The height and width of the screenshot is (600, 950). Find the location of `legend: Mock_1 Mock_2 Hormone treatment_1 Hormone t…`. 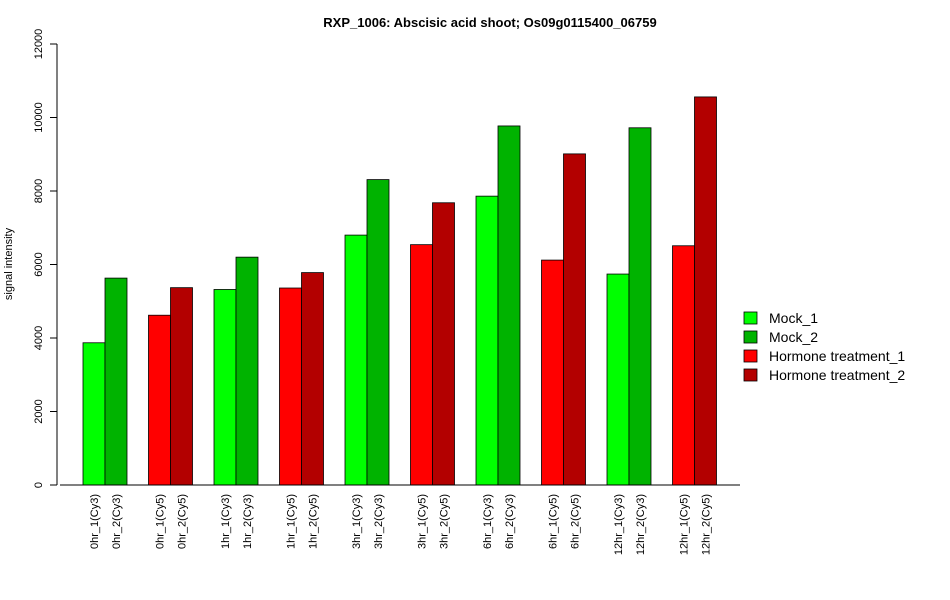

legend: Mock_1 Mock_2 Hormone treatment_1 Hormone t… is located at coordinates (824, 346).